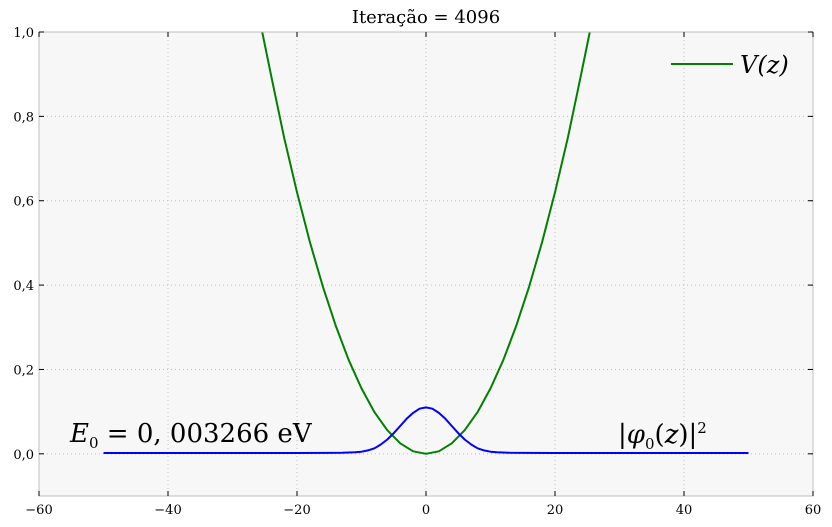 Image resolution: width=832 pixels, height=527 pixels. What do you see at coordinates (38, 510) in the screenshot?
I see `x-tick-label: −60` at bounding box center [38, 510].